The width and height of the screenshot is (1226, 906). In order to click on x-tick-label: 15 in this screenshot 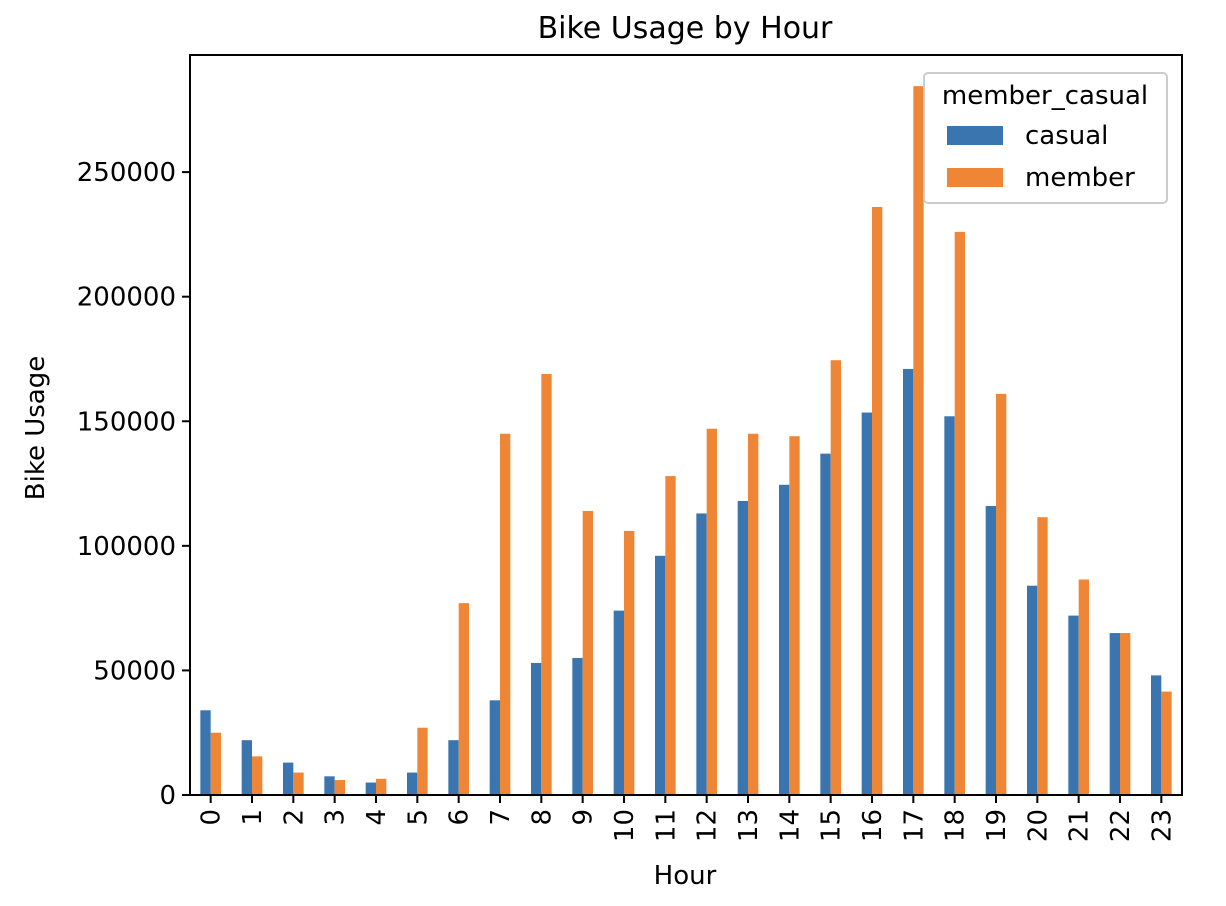, I will do `click(832, 825)`.